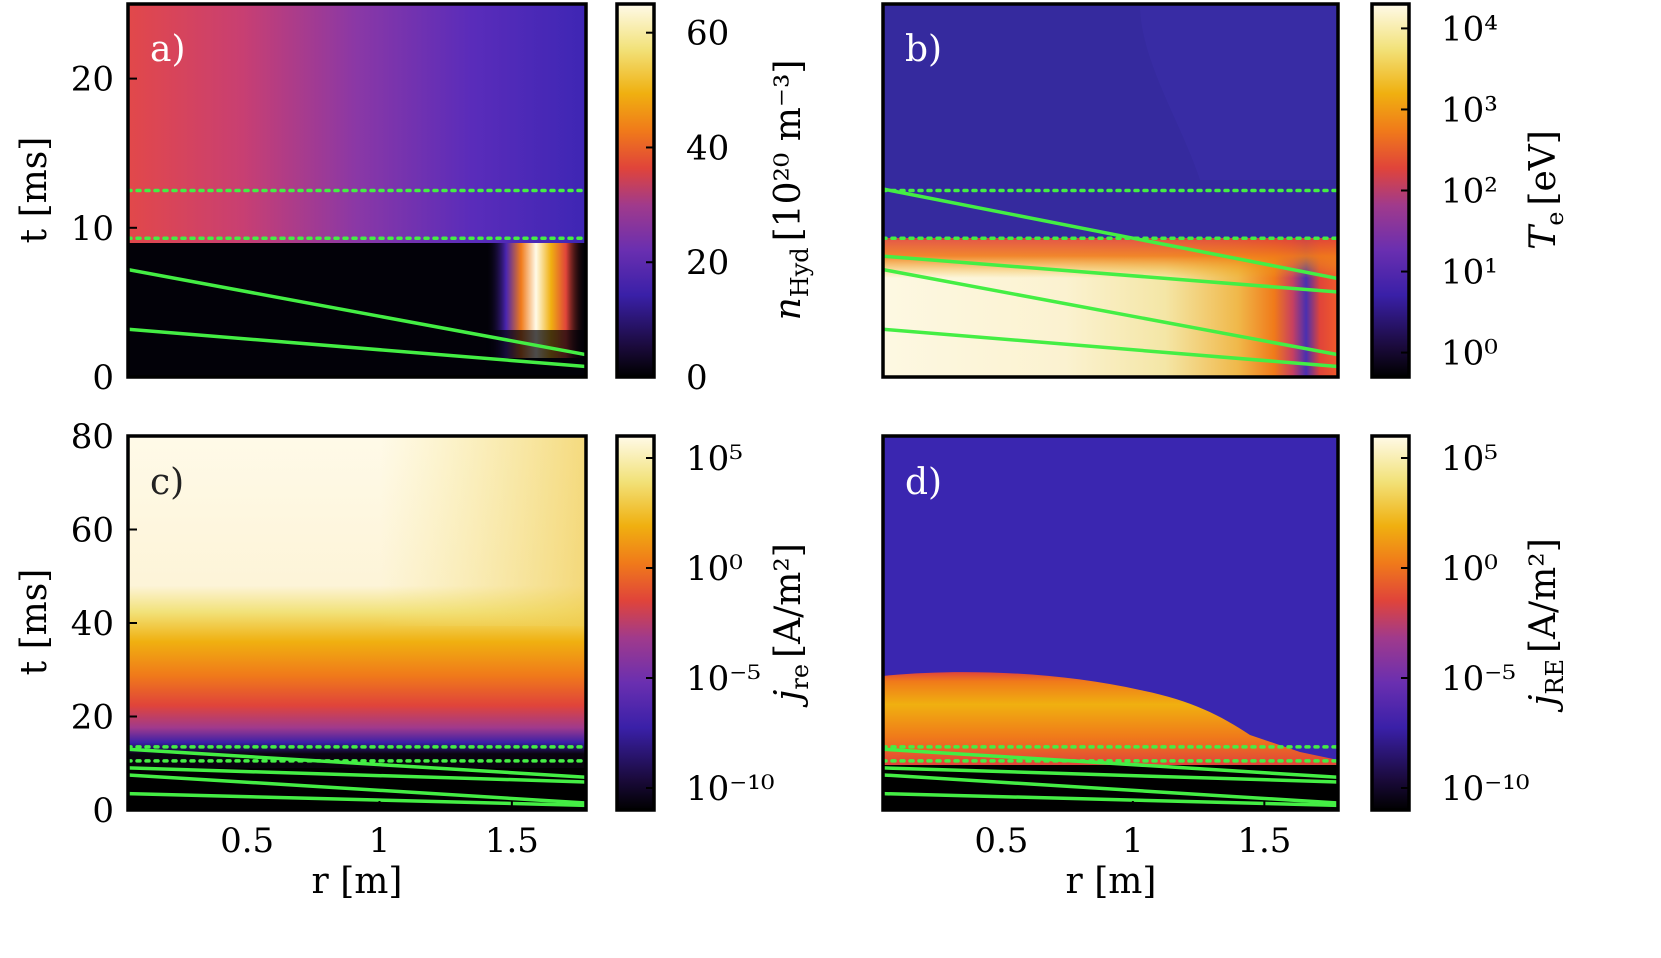 Image resolution: width=1661 pixels, height=958 pixels. What do you see at coordinates (92, 229) in the screenshot?
I see `ytick-label-a-1: 10` at bounding box center [92, 229].